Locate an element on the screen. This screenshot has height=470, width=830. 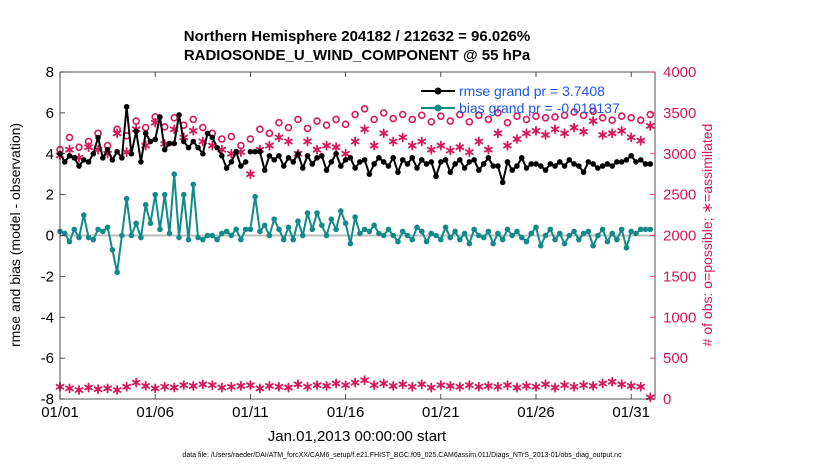
rmse-line is located at coordinates (450, 167).